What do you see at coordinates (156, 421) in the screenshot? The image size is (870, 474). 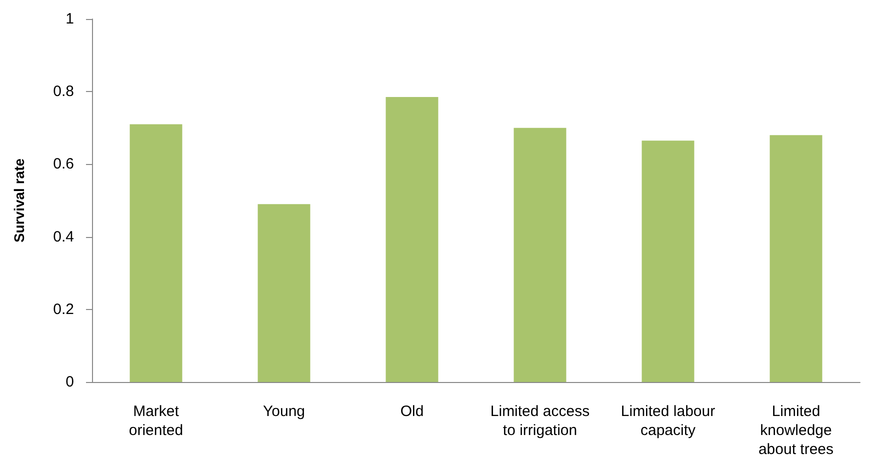 I see `x-tick-label: Market oriented` at bounding box center [156, 421].